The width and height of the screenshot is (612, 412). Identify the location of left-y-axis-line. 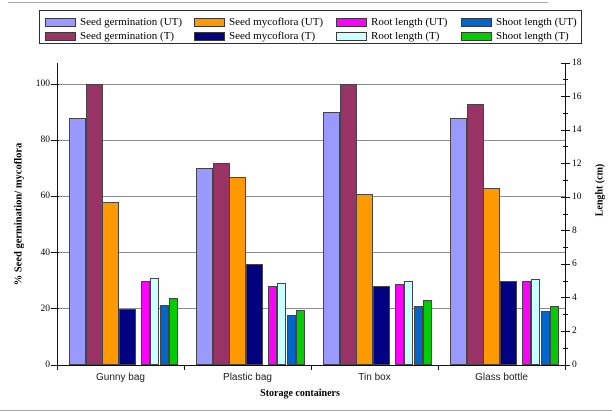
(57, 214).